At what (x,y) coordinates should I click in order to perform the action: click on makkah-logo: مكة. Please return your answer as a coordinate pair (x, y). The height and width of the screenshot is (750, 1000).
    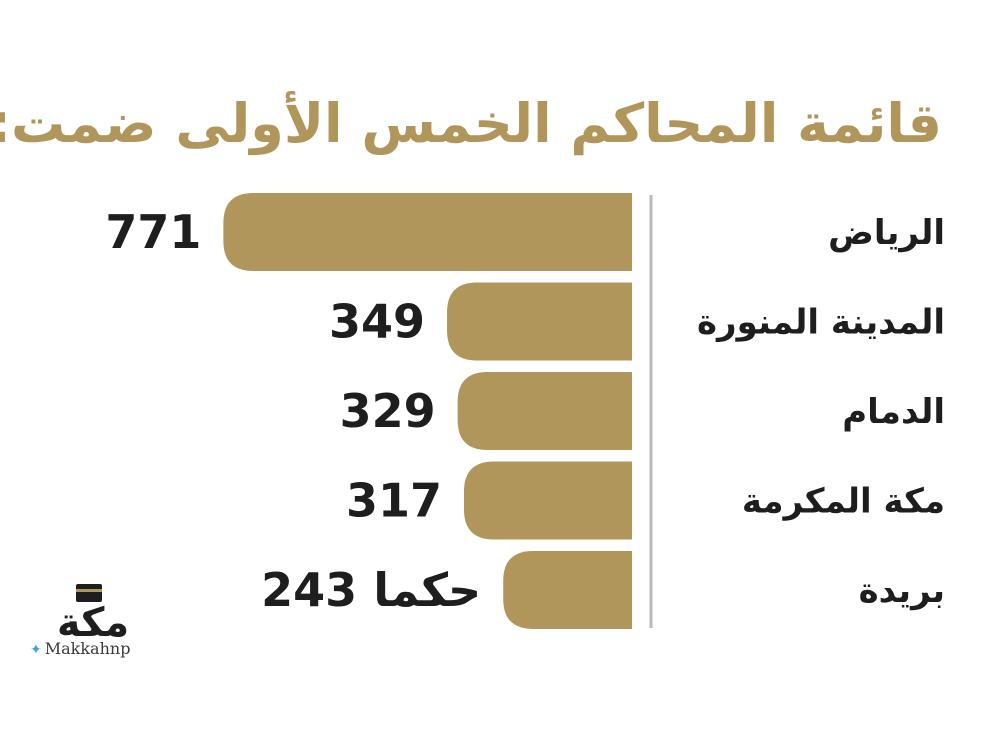
    Looking at the image, I should click on (93, 615).